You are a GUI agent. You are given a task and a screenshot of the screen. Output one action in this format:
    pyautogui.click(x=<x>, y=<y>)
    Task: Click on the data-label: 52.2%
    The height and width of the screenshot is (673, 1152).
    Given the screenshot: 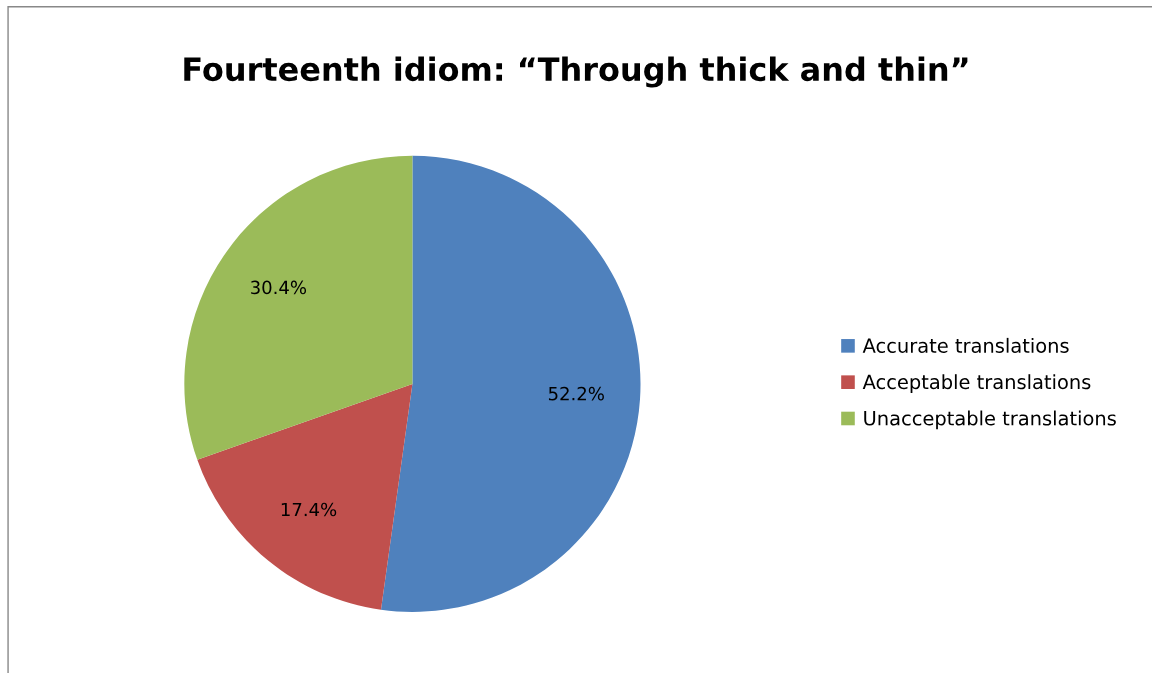 What is the action you would take?
    pyautogui.click(x=576, y=393)
    